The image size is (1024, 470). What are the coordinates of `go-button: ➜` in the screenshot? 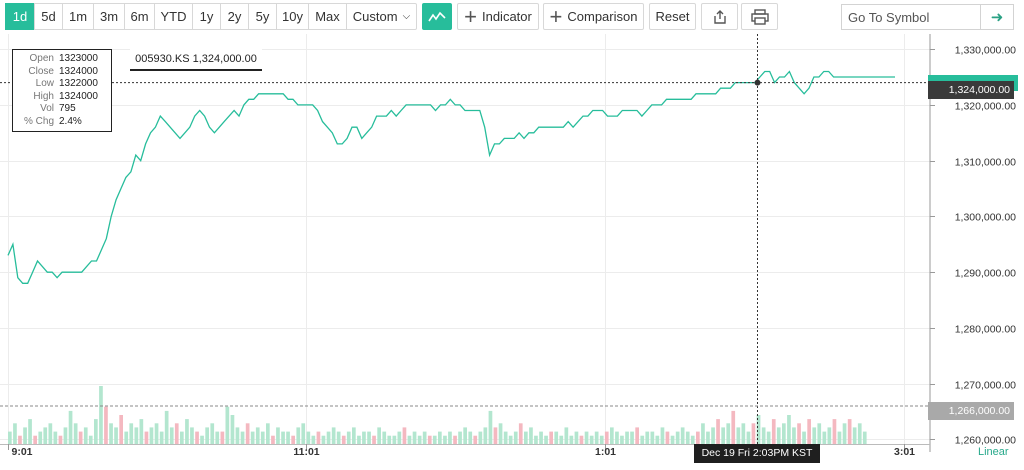 It's located at (997, 17).